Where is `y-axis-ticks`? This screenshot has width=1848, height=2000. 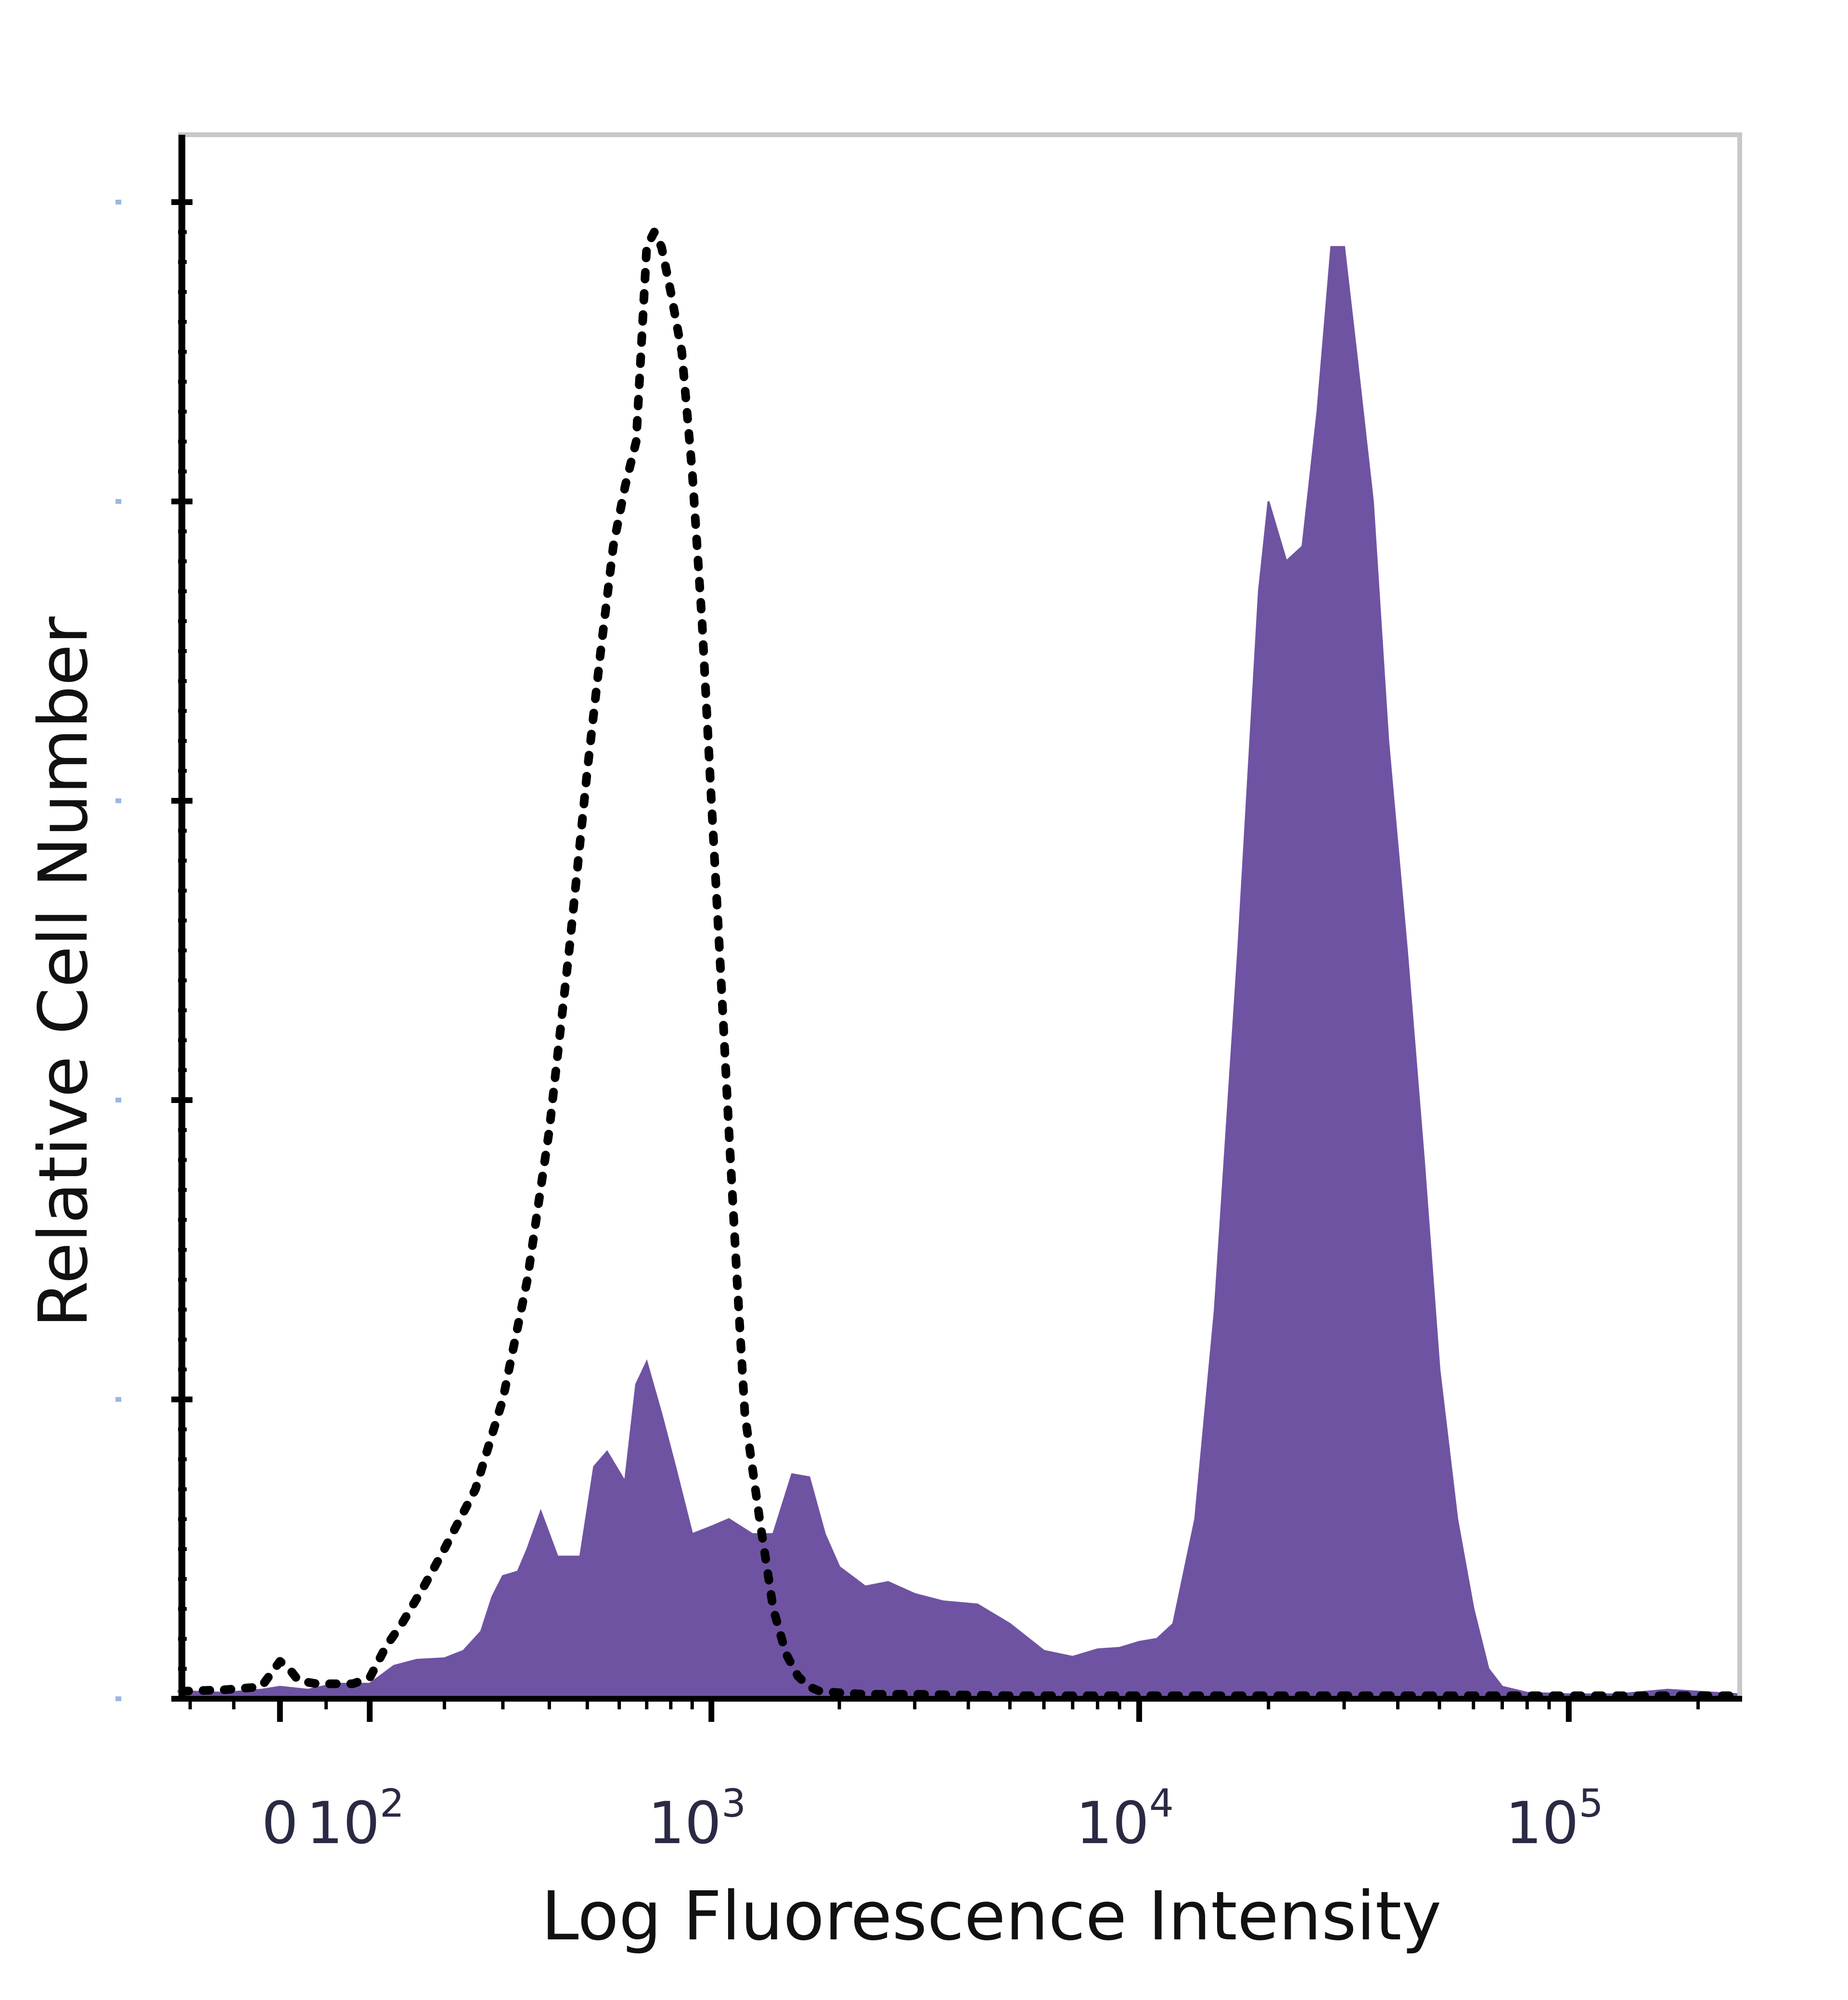 y-axis-ticks is located at coordinates (154, 950).